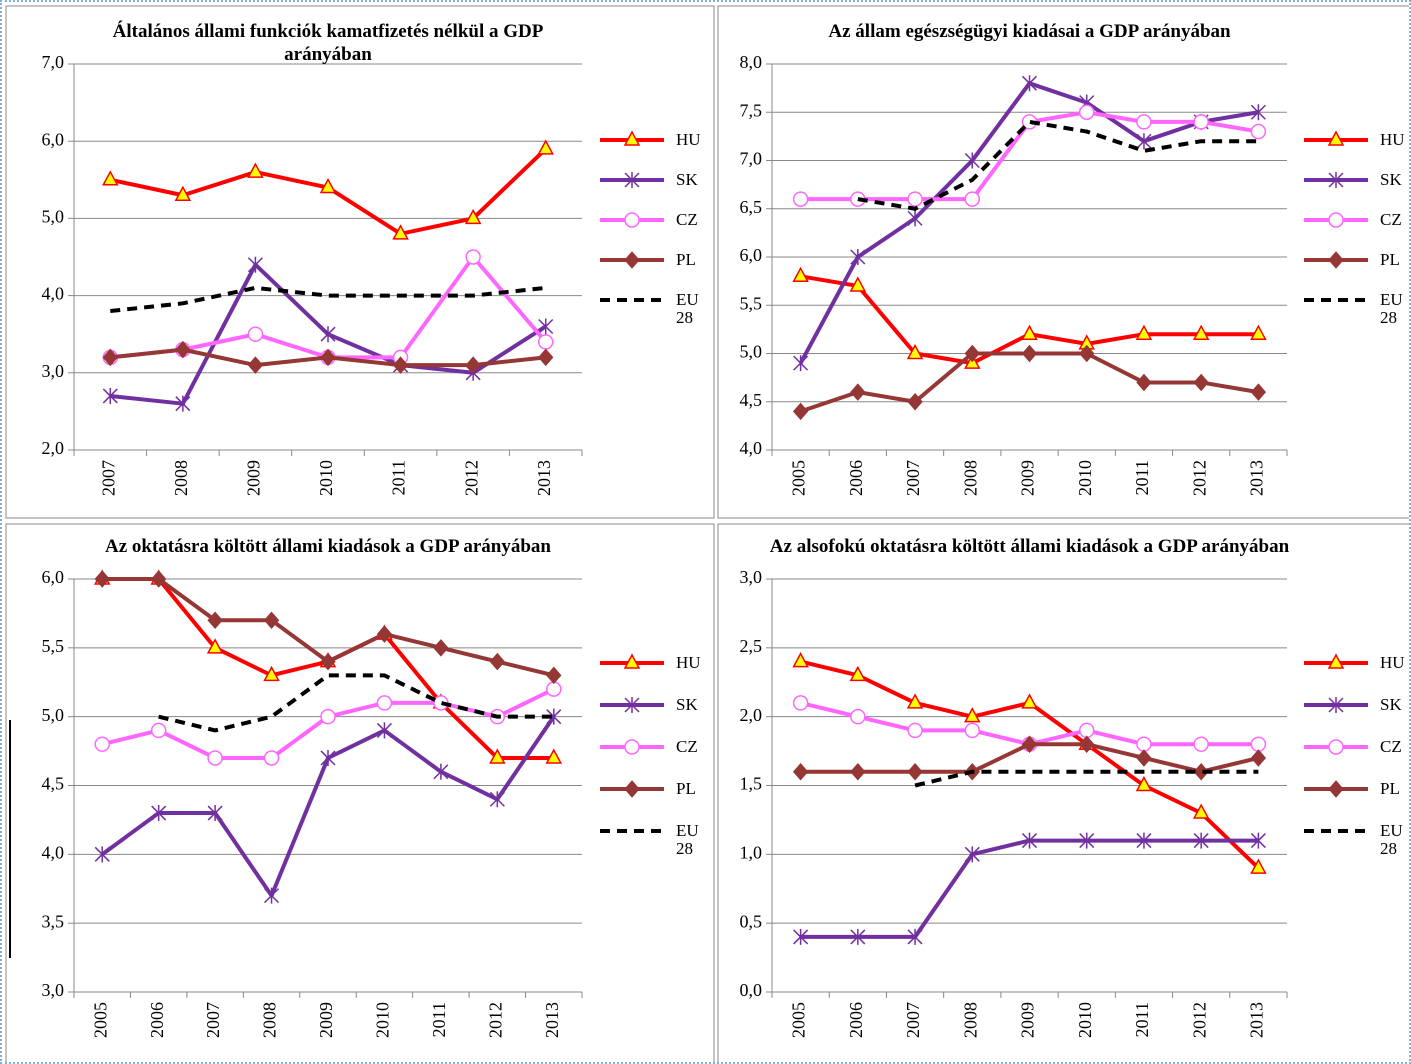  I want to click on x-tick-label: 2005, so click(799, 1020).